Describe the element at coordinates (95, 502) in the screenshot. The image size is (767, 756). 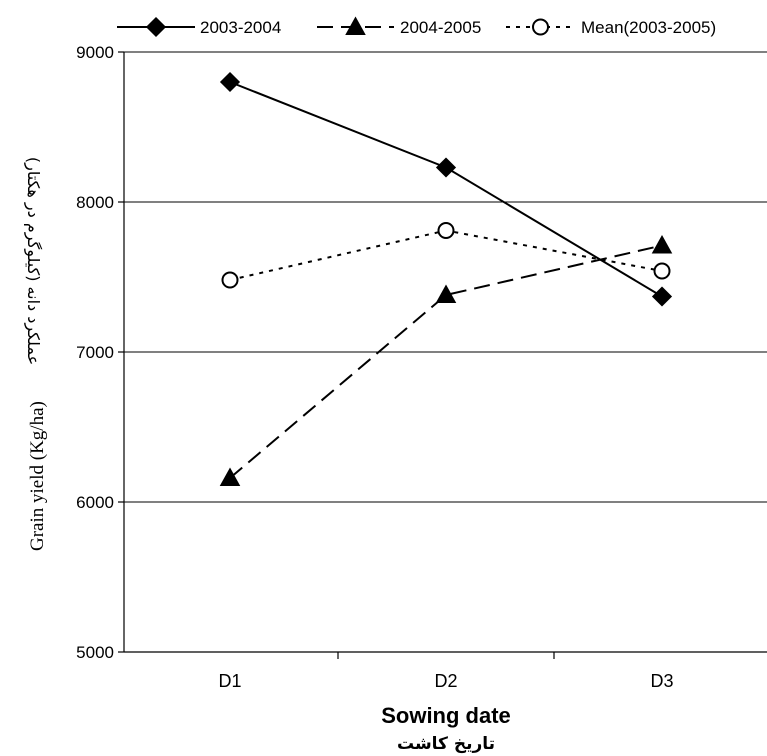
I see `y-tick-label-6000: 6000` at that location.